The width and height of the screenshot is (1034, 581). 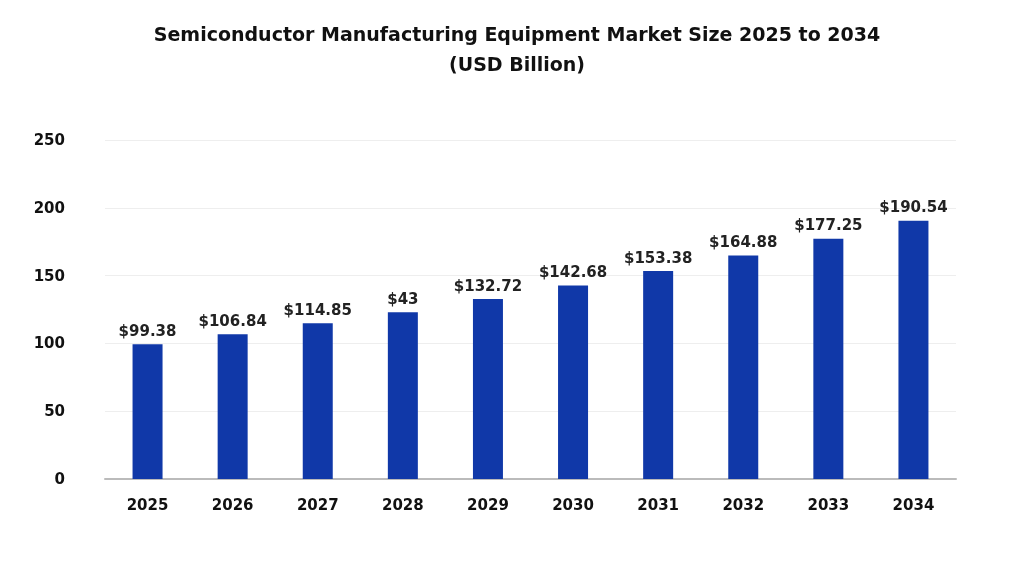 What do you see at coordinates (232, 504) in the screenshot?
I see `x-tick-label: 2026` at bounding box center [232, 504].